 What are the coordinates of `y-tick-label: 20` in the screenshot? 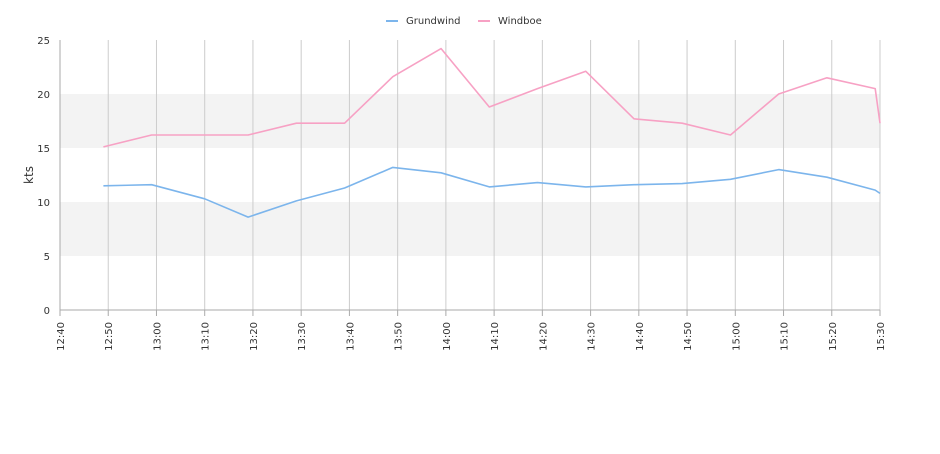 It's located at (43, 95).